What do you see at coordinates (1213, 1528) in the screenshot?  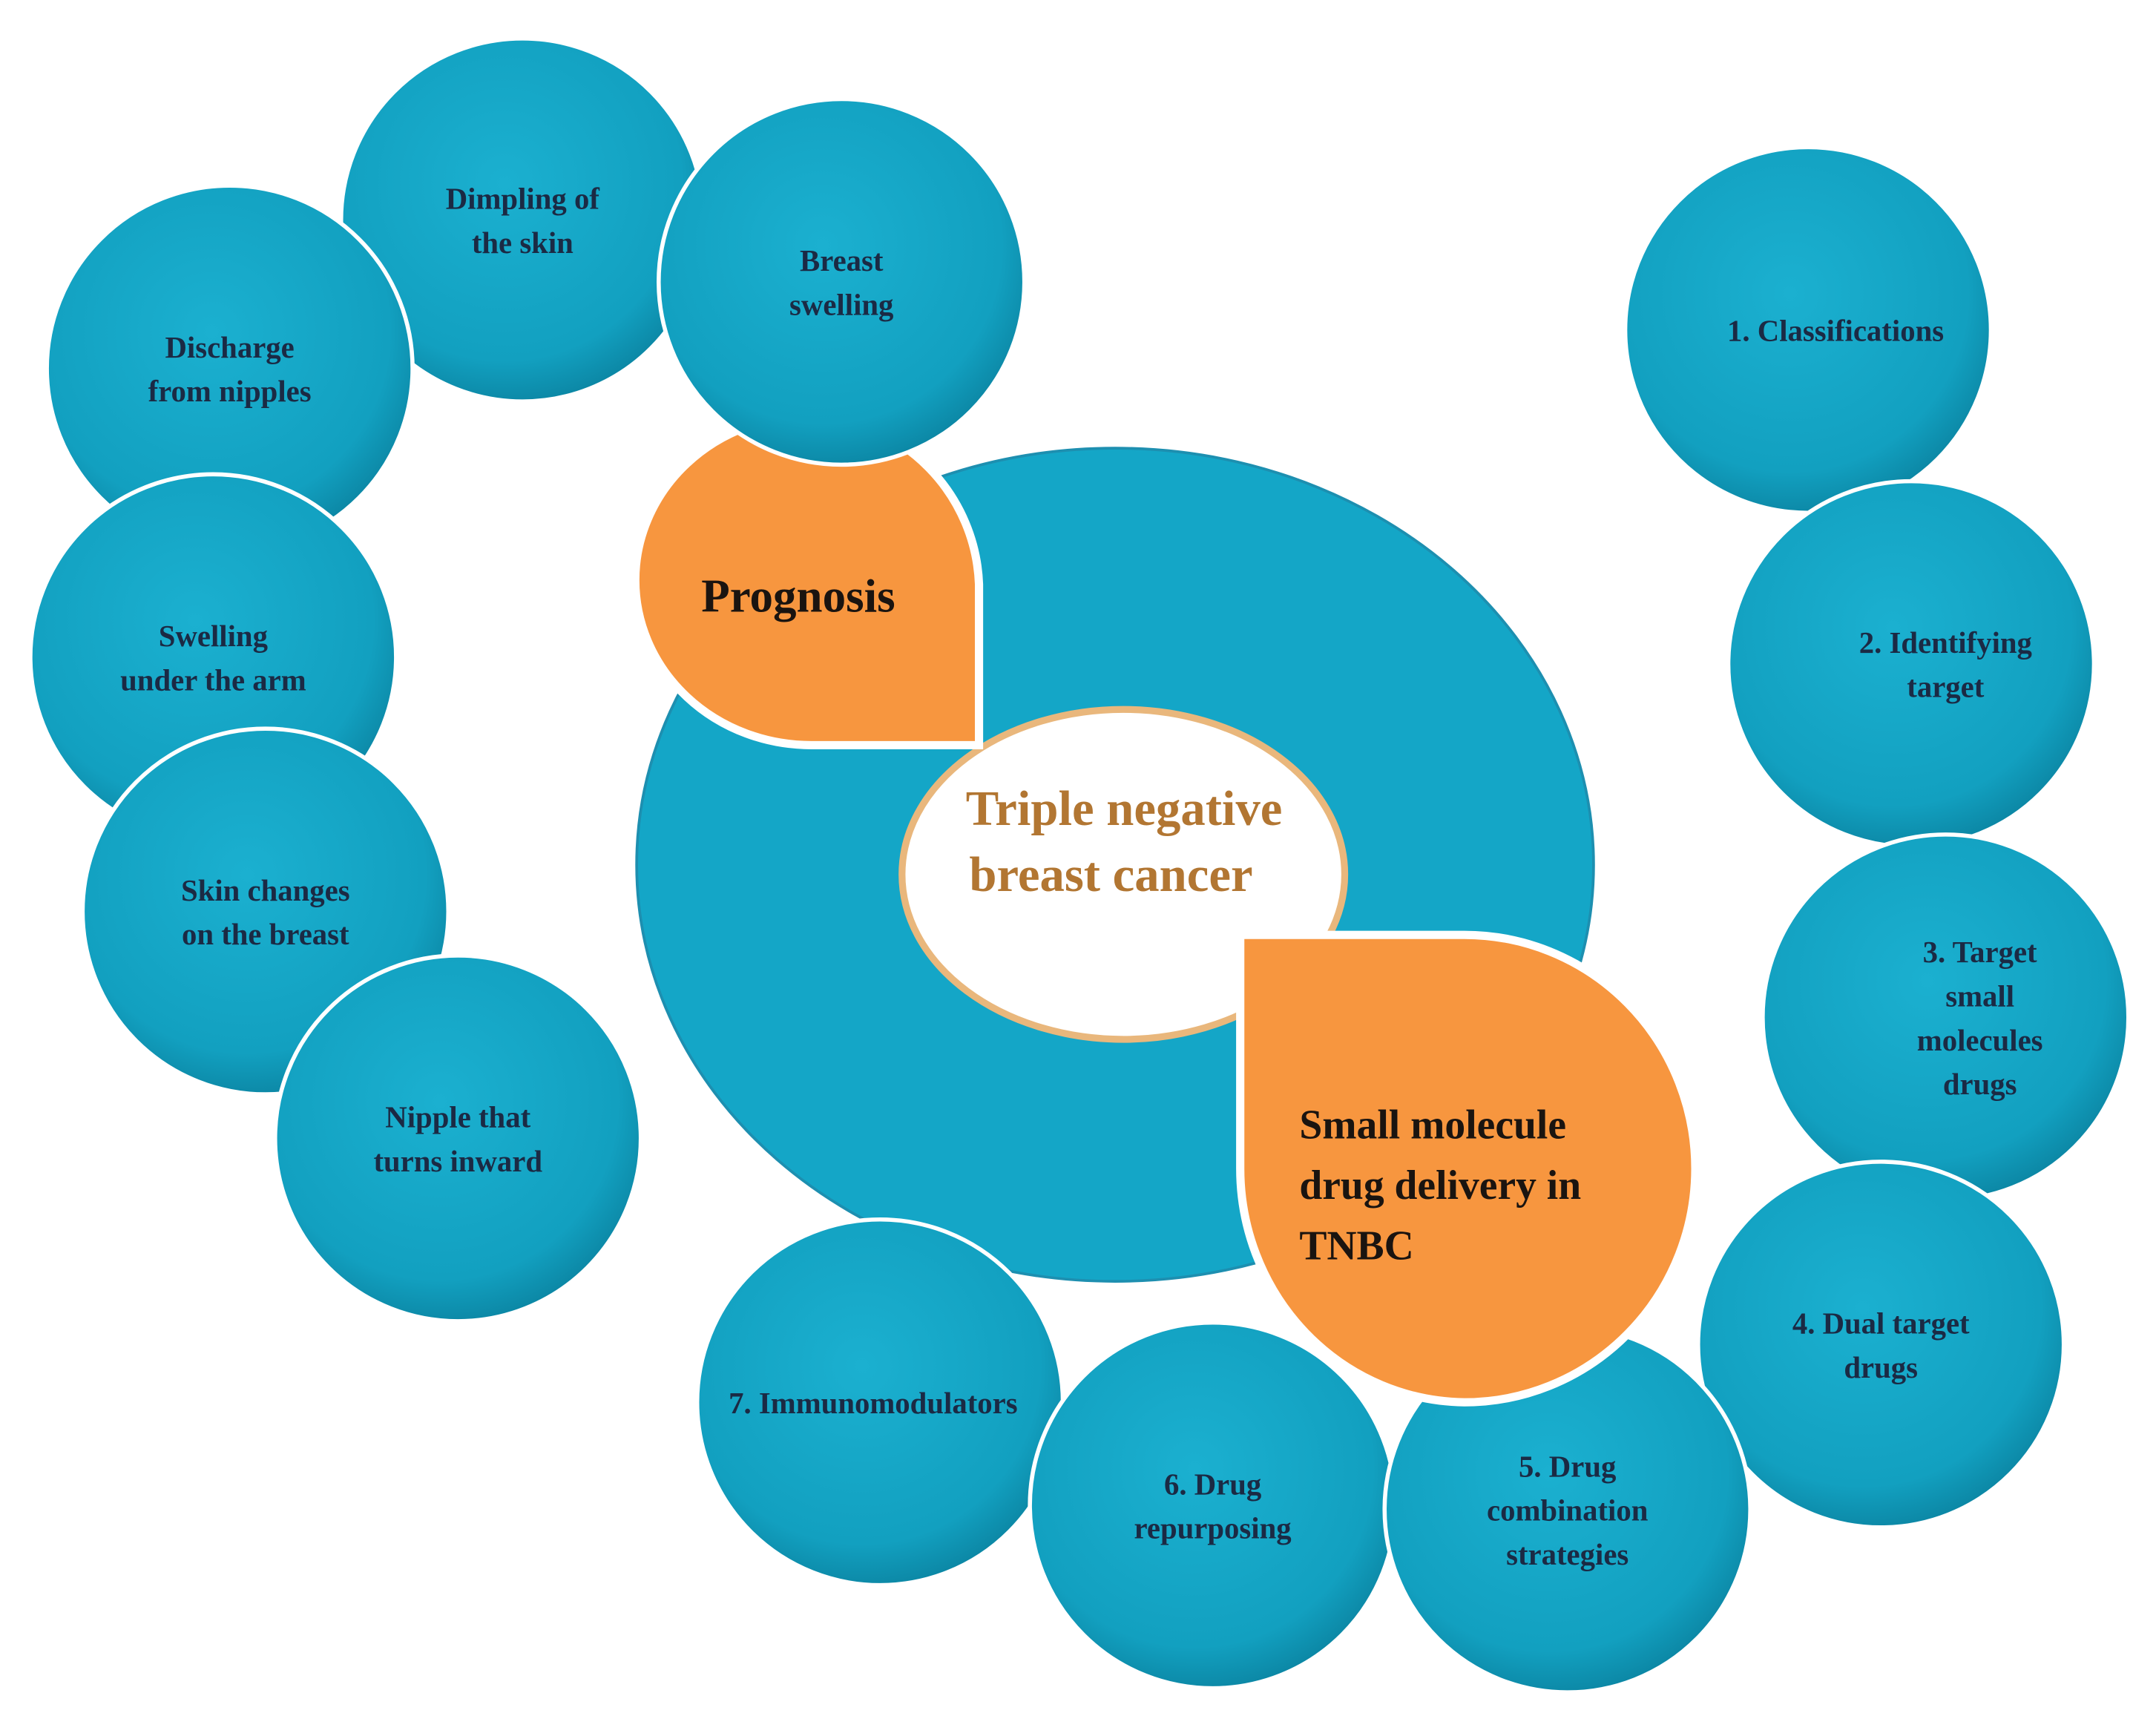 I see `circle-label-line: repurposing` at bounding box center [1213, 1528].